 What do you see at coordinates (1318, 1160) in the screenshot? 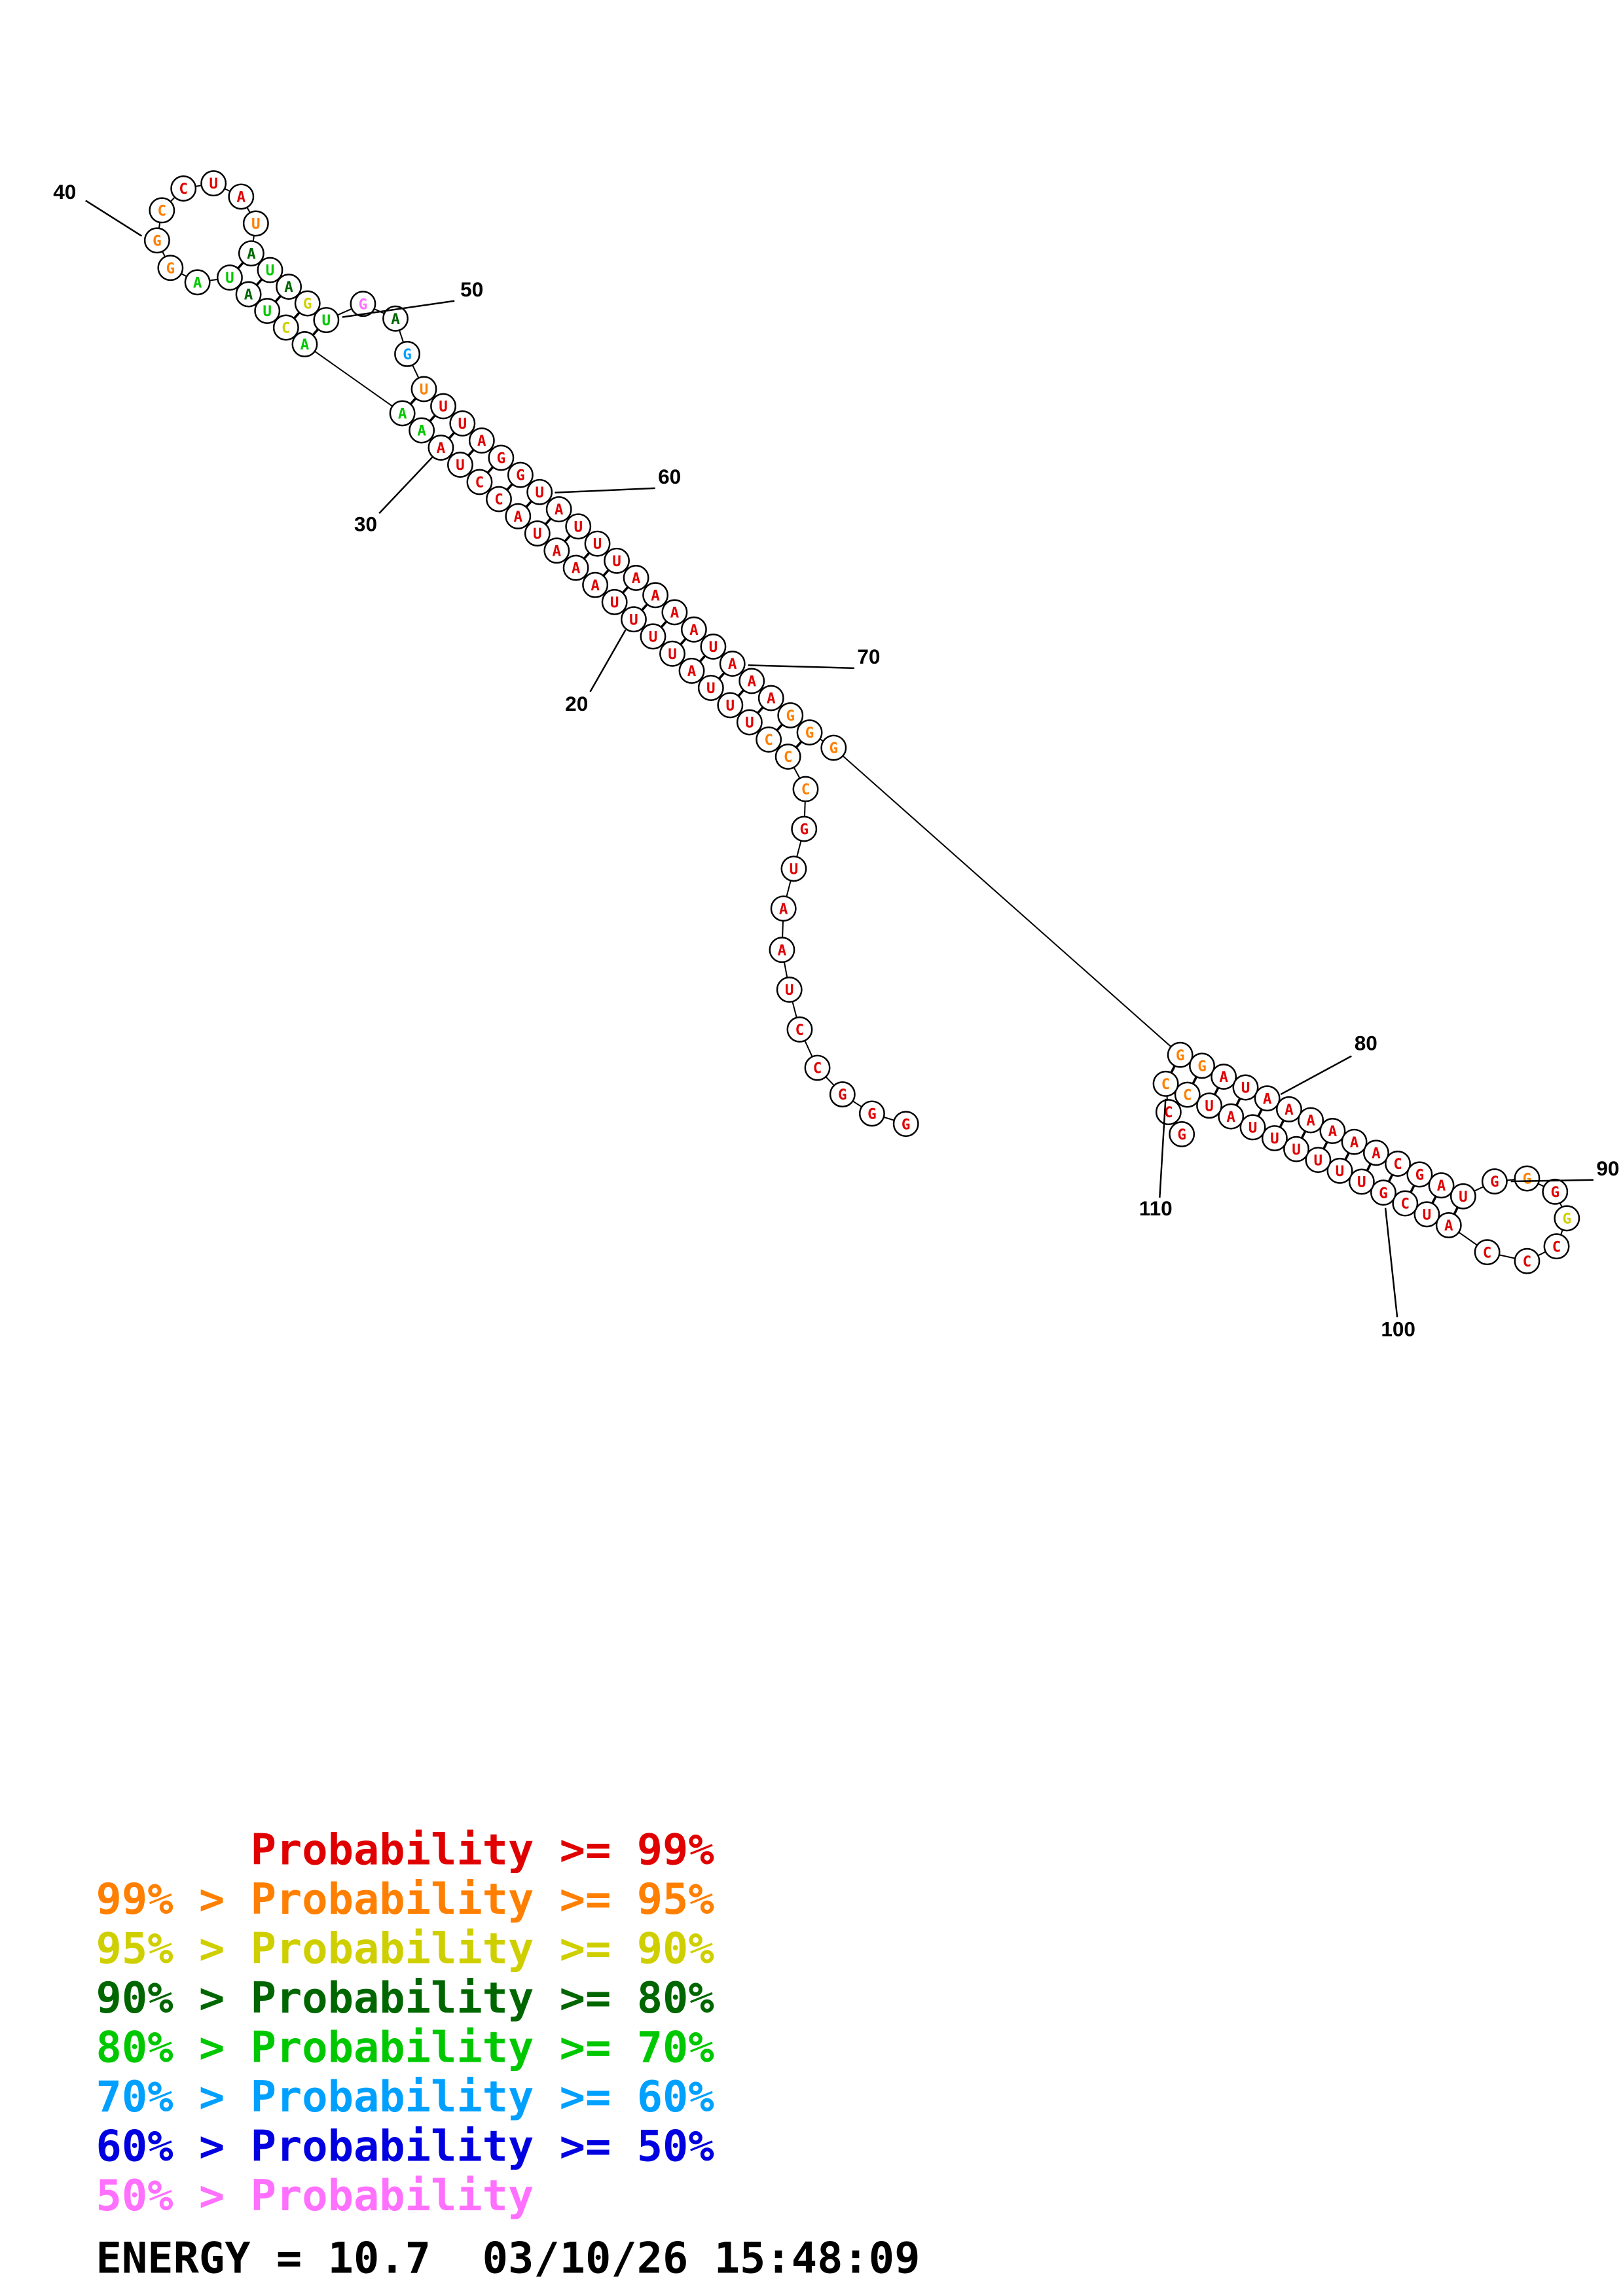
I see `nucleotide-103: U` at bounding box center [1318, 1160].